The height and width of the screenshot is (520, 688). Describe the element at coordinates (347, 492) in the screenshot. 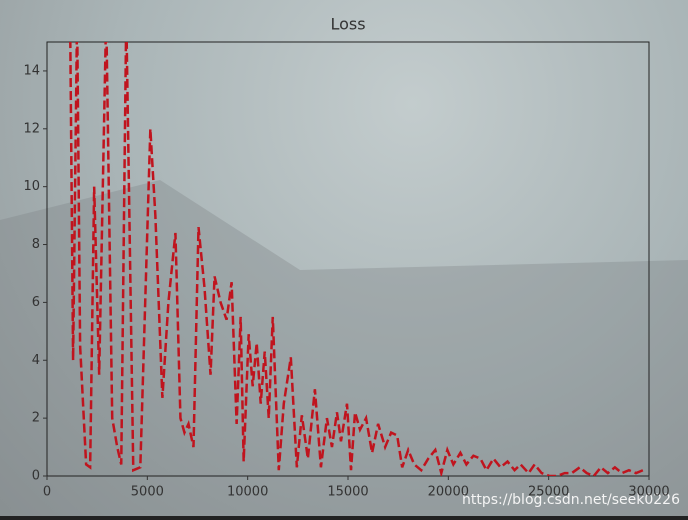

I see `x-tick-label: 15000` at that location.